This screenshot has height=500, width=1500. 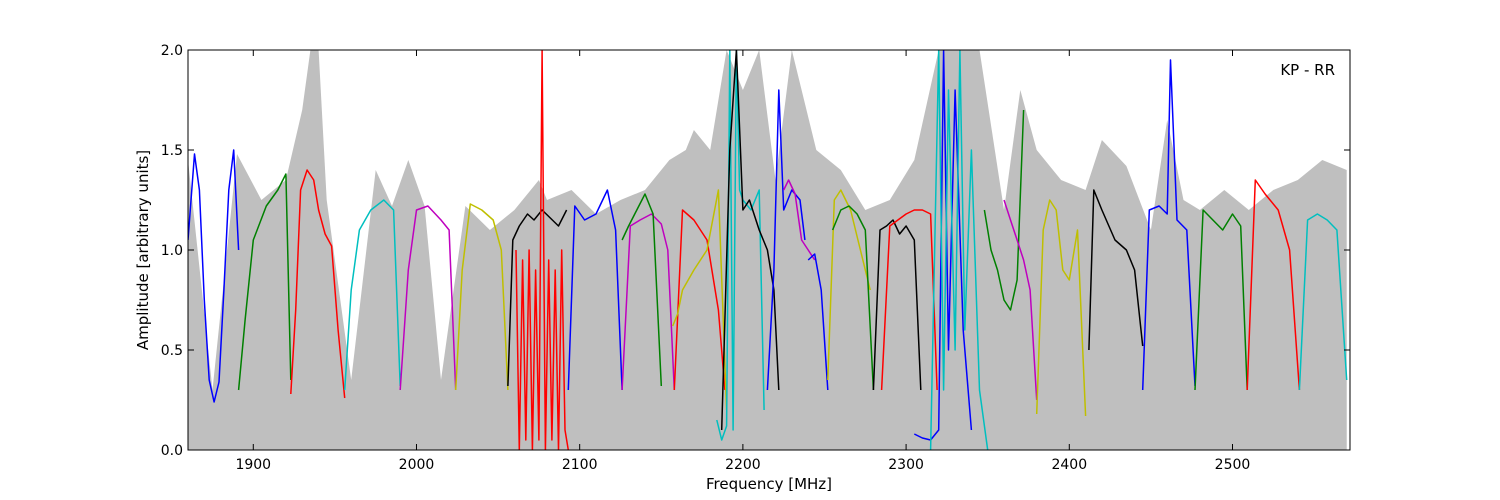 I want to click on x-tick-label: 2200, so click(x=743, y=465).